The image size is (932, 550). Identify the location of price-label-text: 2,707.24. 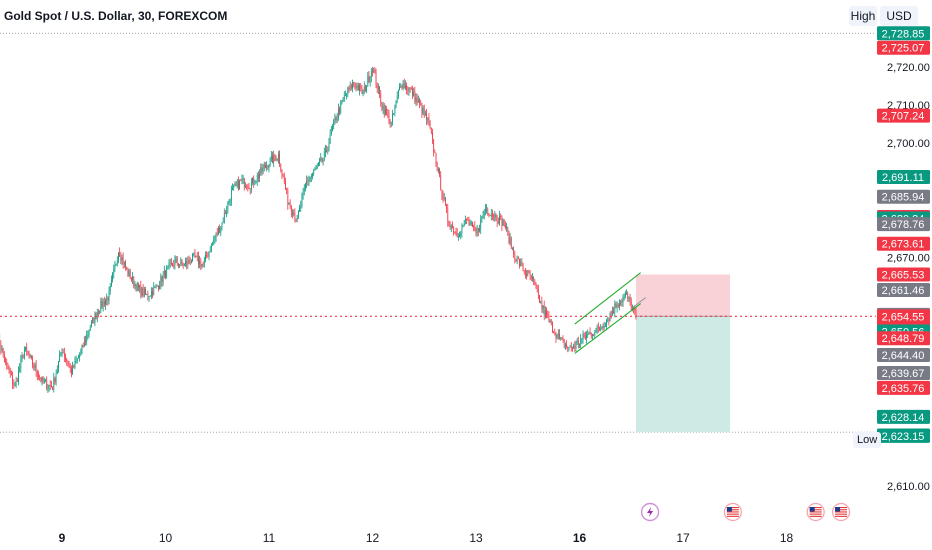
(903, 117).